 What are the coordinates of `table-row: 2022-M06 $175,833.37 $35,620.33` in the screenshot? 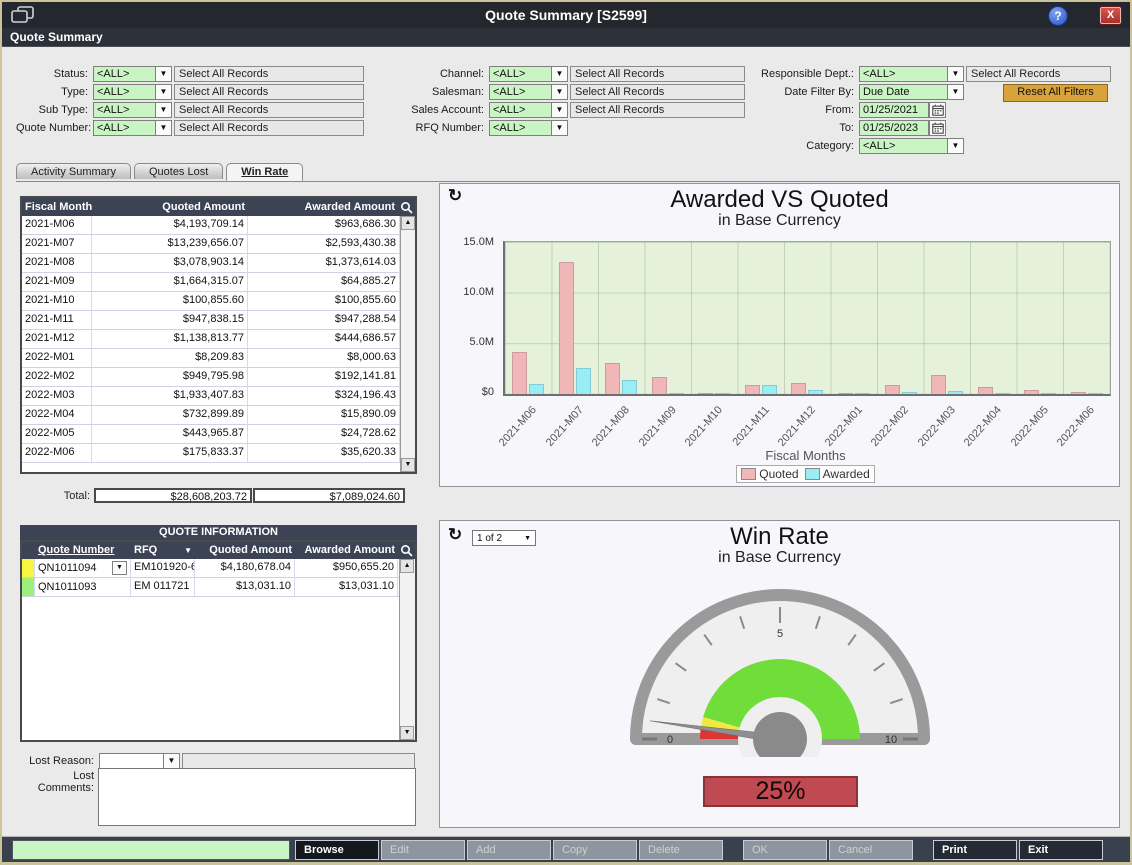 It's located at (211, 453).